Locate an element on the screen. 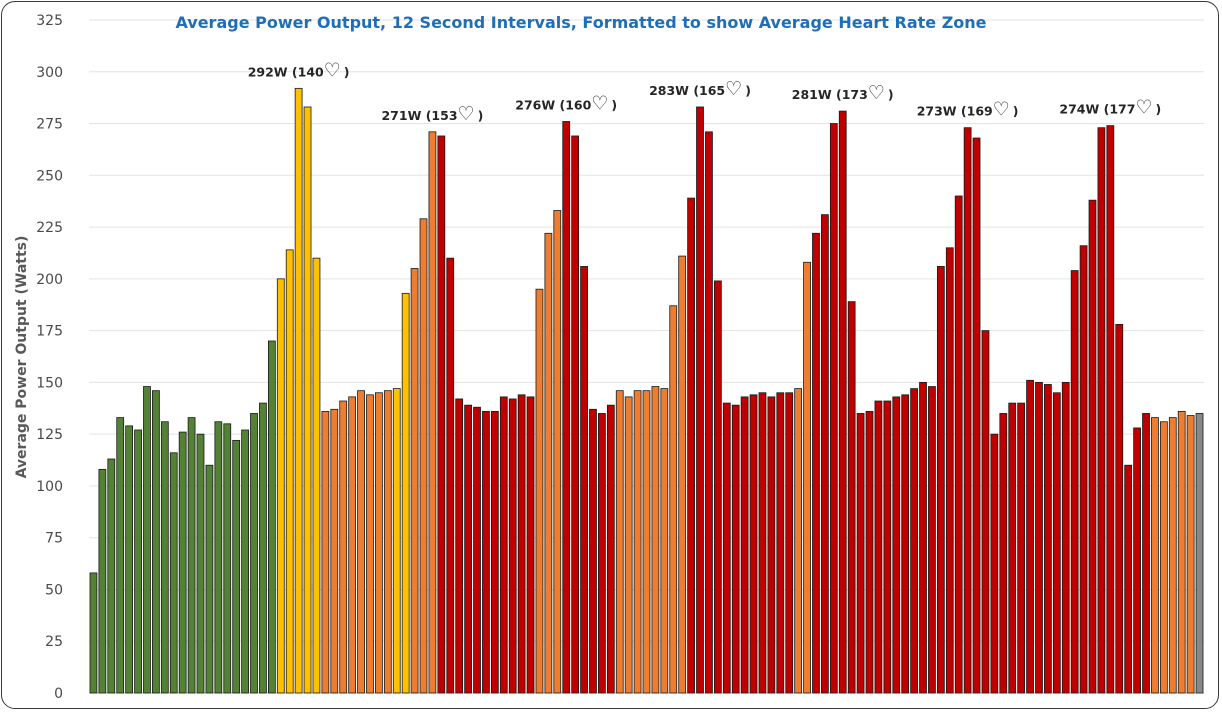 This screenshot has height=712, width=1222. y-tick-label: 250 is located at coordinates (49, 176).